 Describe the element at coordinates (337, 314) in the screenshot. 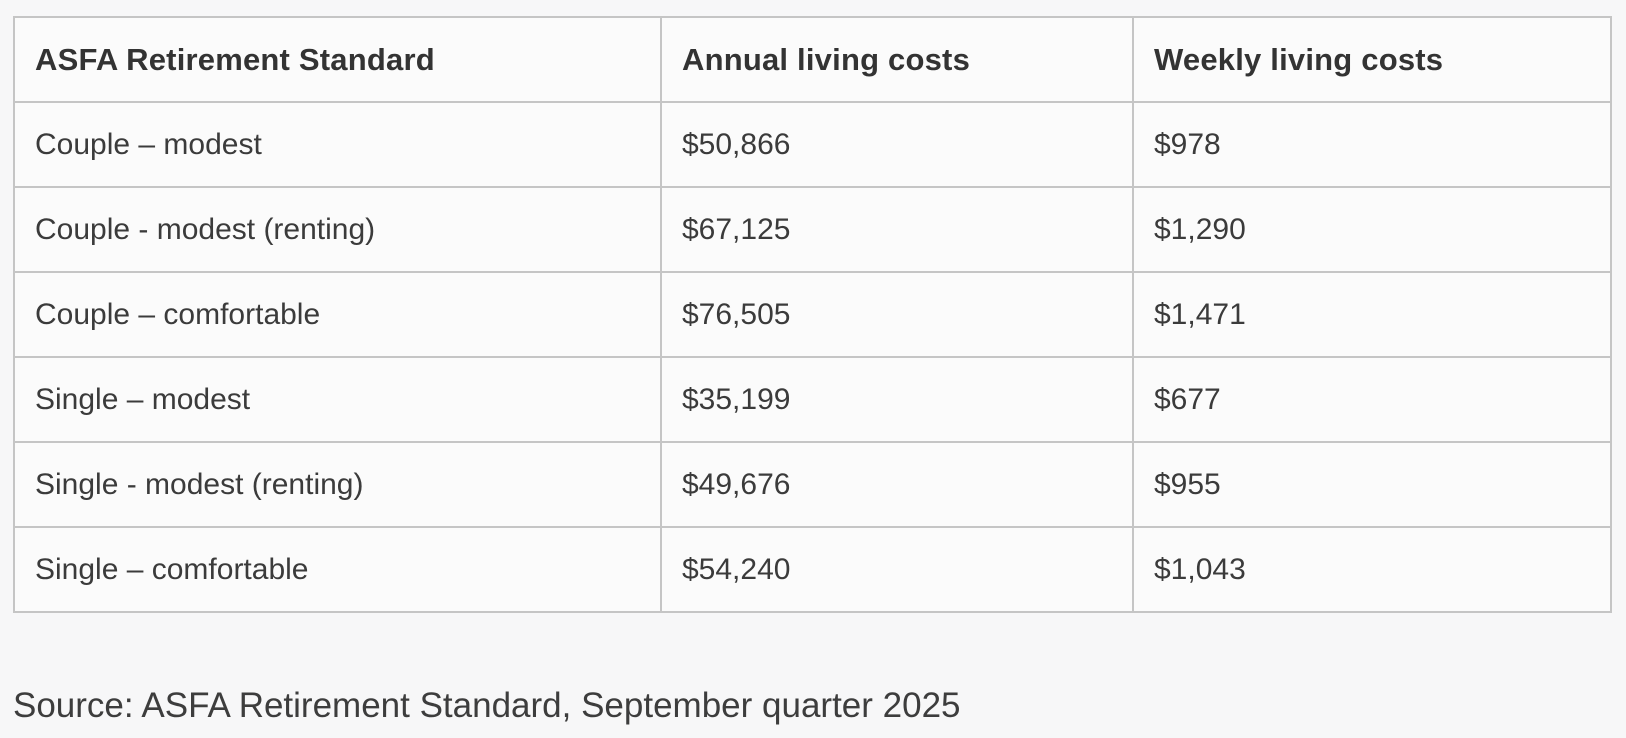

I see `row-label-cell: Couple – comfortable` at that location.